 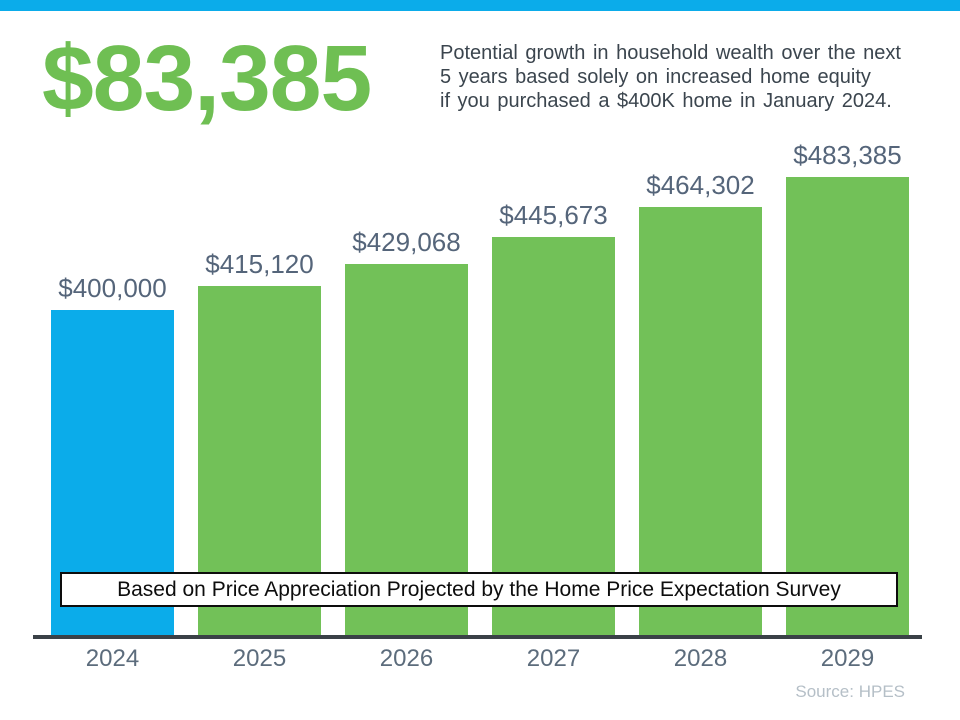 I want to click on source-note: Source: HPES, so click(x=850, y=691).